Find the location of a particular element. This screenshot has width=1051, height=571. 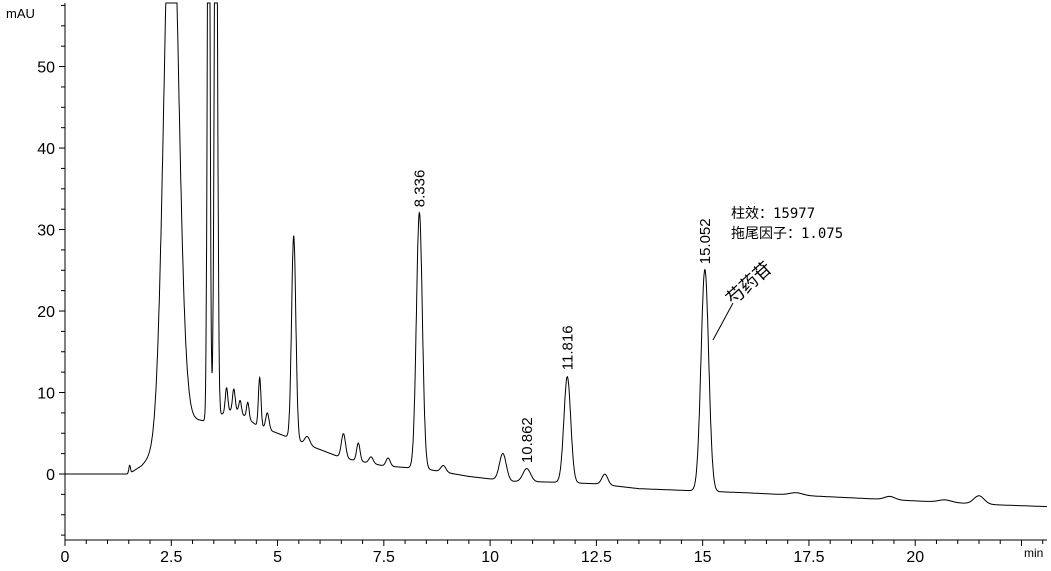

y-tick-label: 10 is located at coordinates (46, 394).